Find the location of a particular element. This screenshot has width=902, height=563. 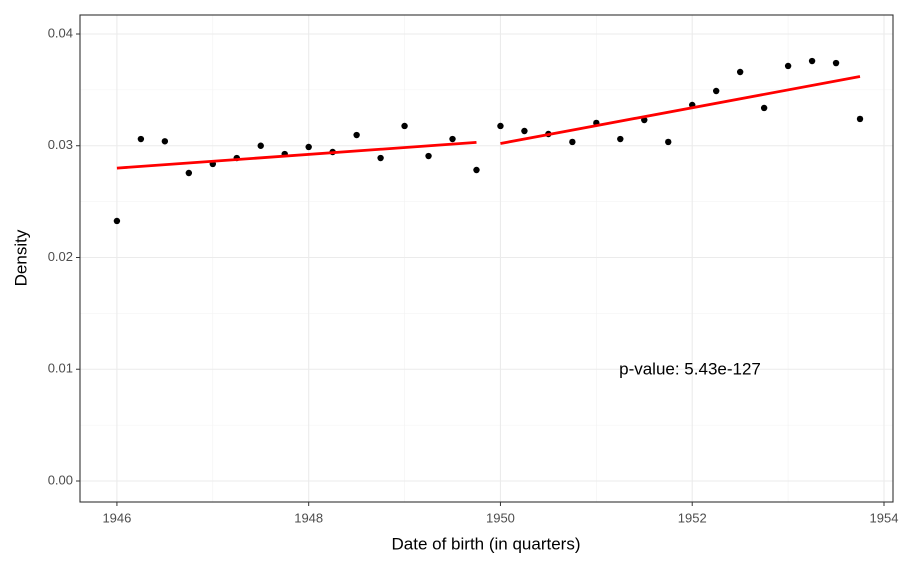

y-tick-label: 0.04 is located at coordinates (60, 32).